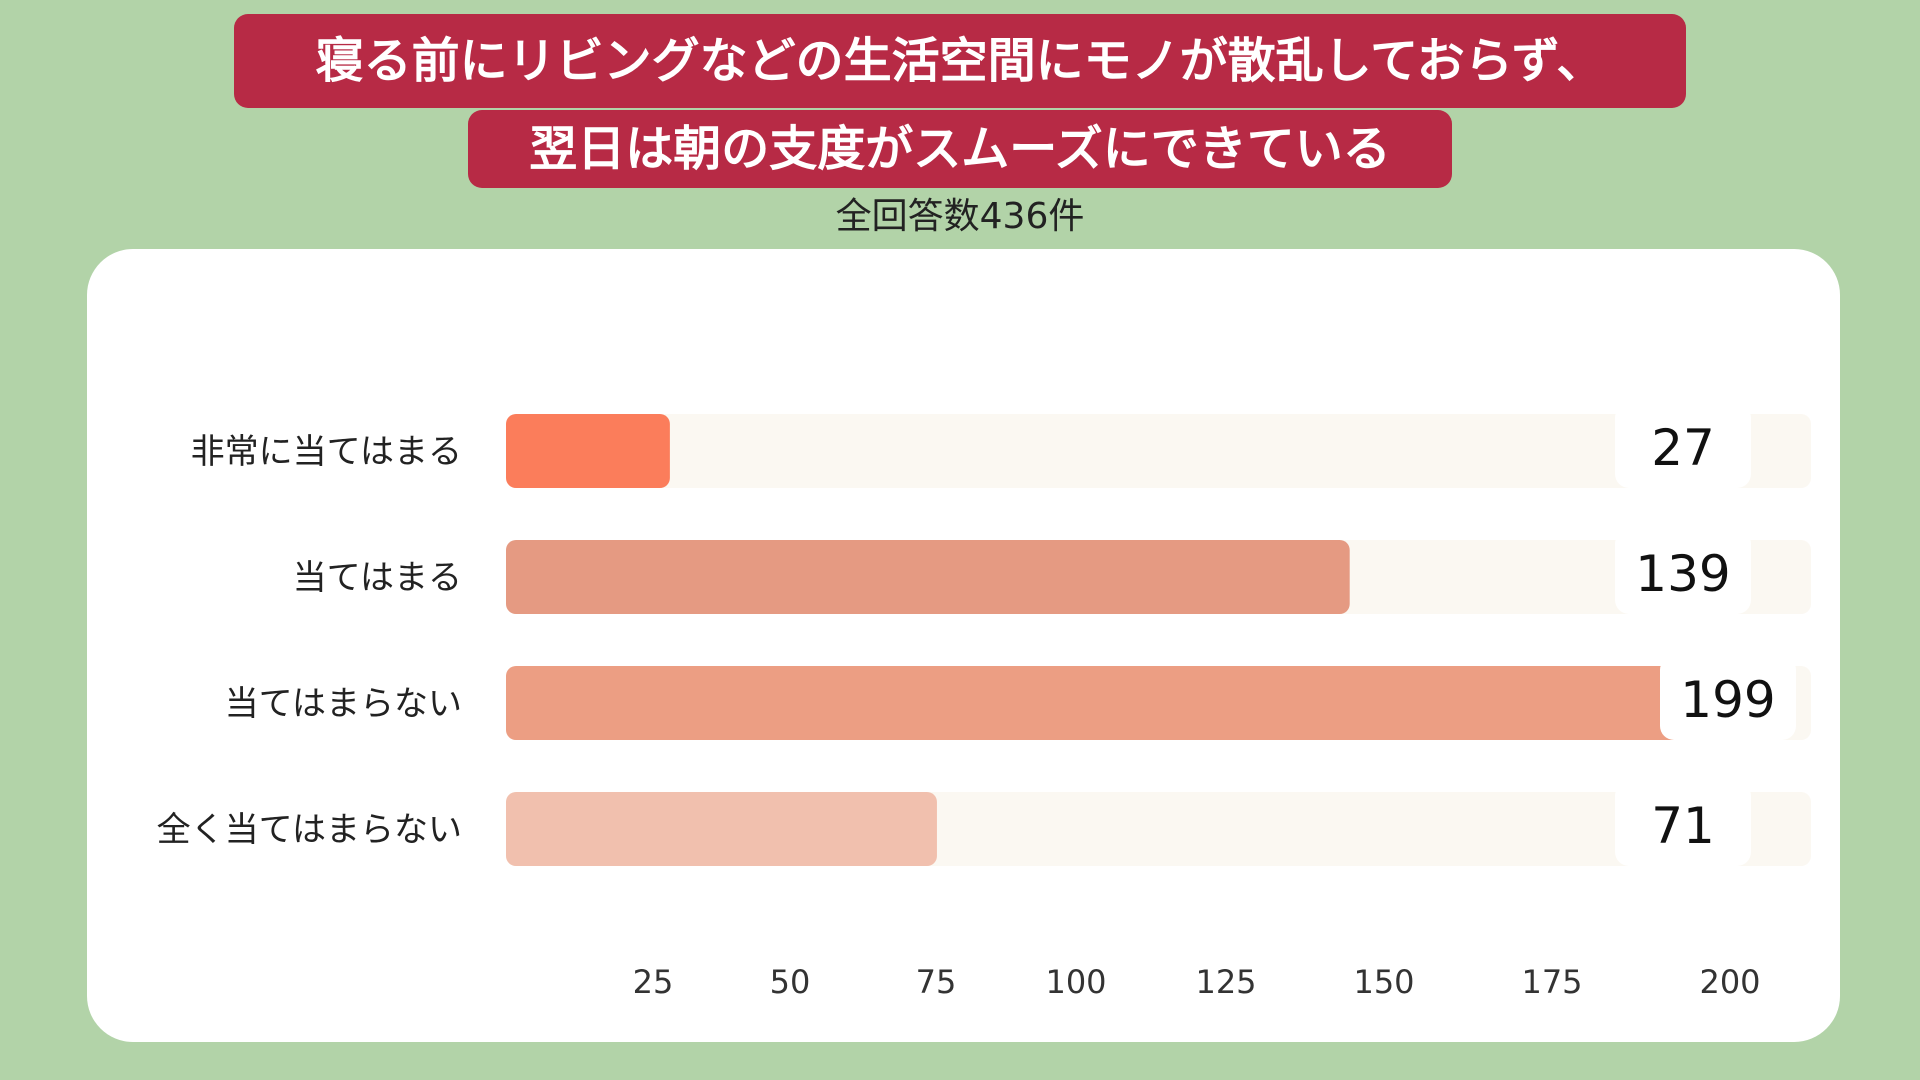 This screenshot has height=1080, width=1920. Describe the element at coordinates (960, 61) in the screenshot. I see `title-line-1: 寝る前にリビングなどの生活空間にモノが散乱しておらず、` at that location.